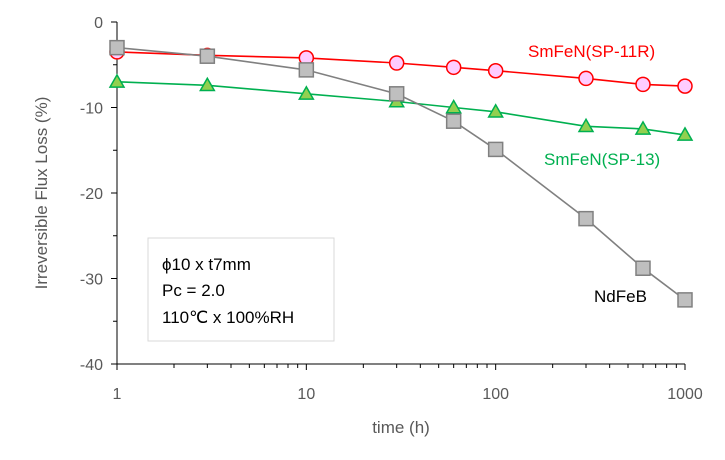 Image resolution: width=725 pixels, height=460 pixels. I want to click on annotation-line-pc: Pc = 2.0, so click(193, 290).